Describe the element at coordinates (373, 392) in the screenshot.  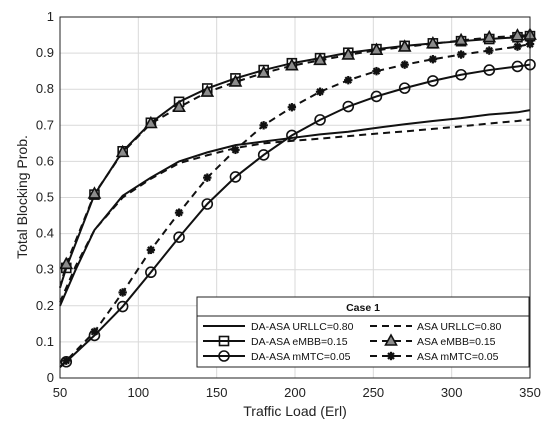
I see `x-tick-label: 250` at that location.